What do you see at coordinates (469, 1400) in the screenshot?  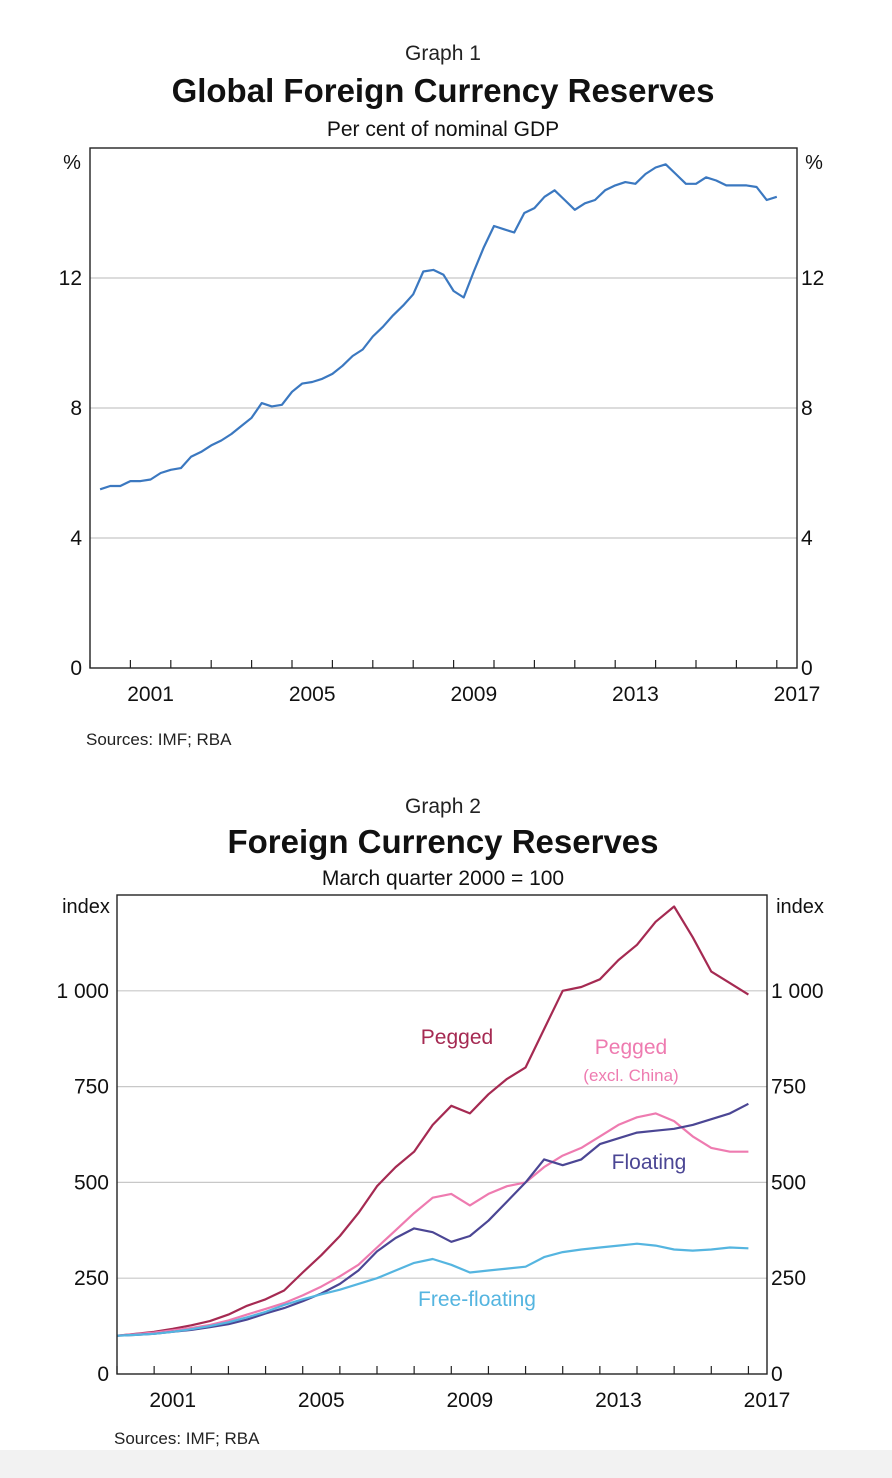 I see `graph2-xtick-label: 2009` at bounding box center [469, 1400].